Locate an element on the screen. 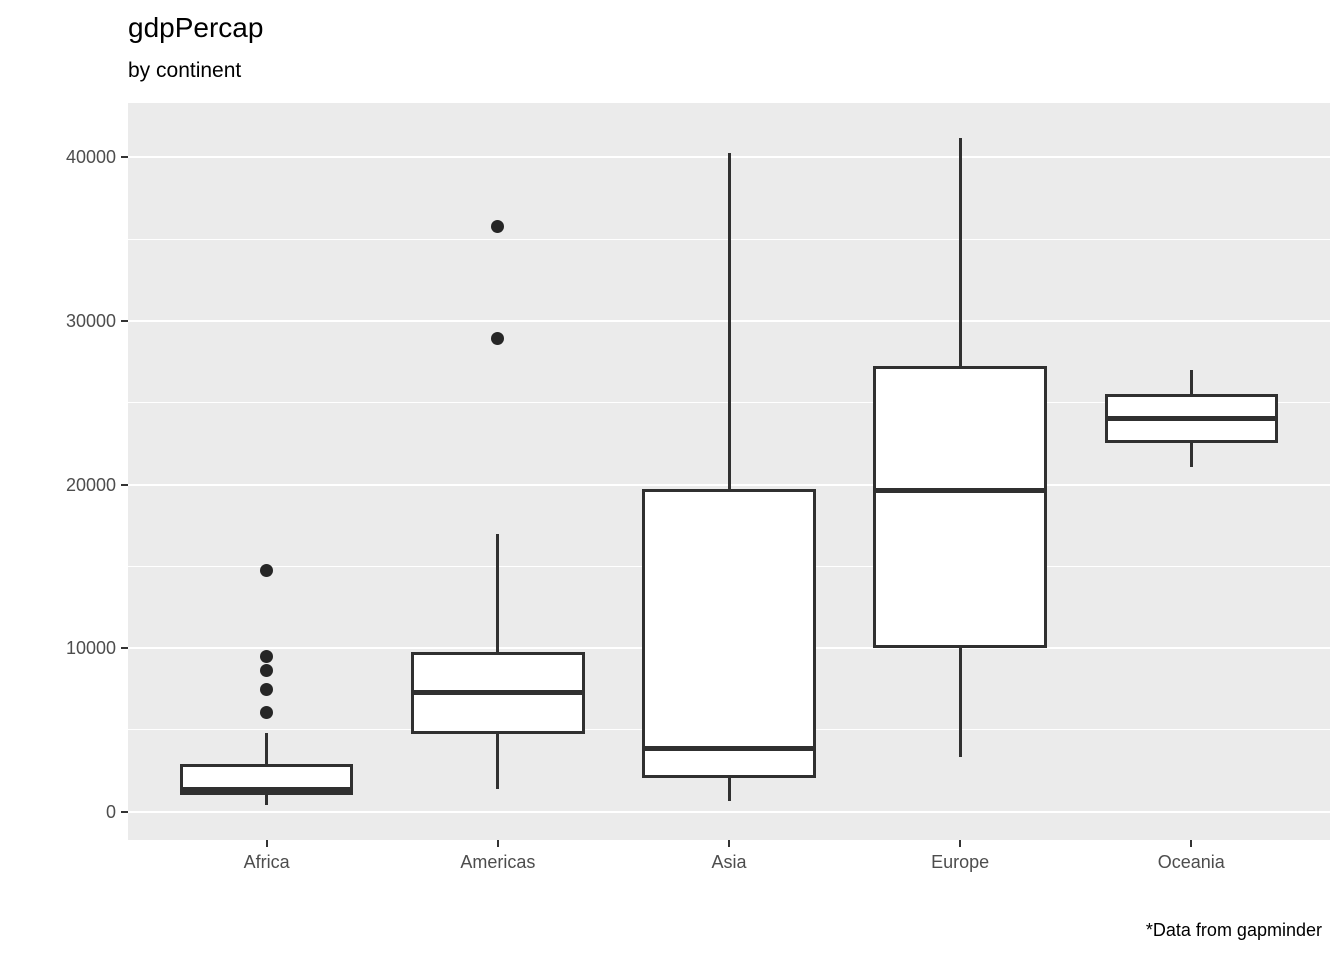 The height and width of the screenshot is (960, 1344). box-asia is located at coordinates (729, 633).